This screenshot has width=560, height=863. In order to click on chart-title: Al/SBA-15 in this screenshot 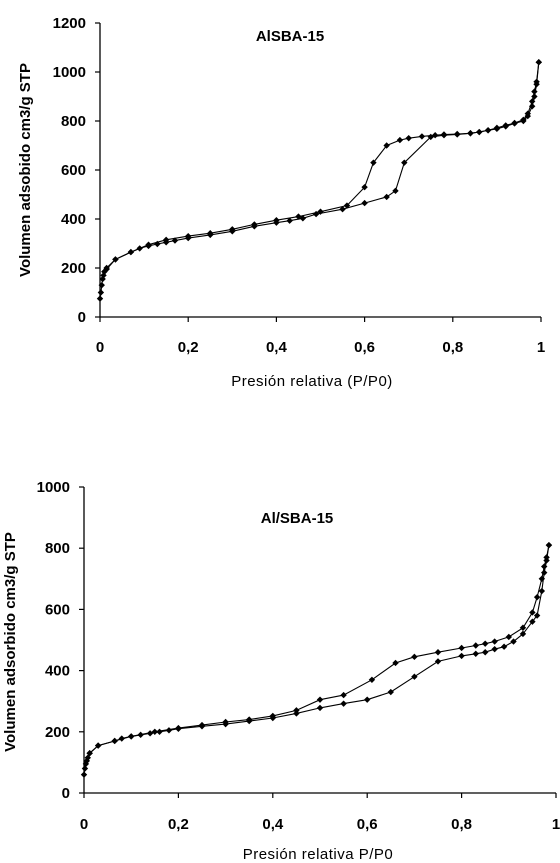, I will do `click(297, 518)`.